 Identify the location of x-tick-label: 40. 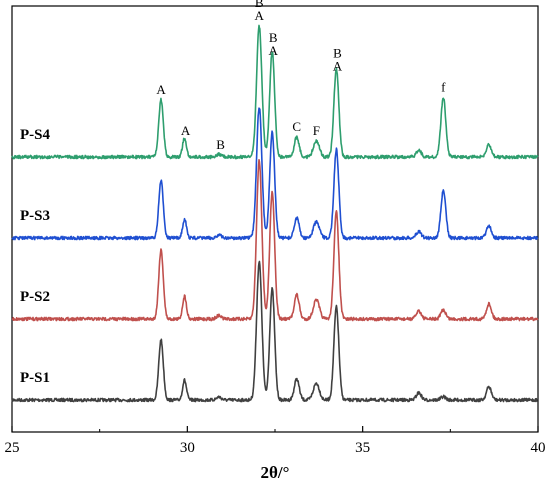
(538, 448).